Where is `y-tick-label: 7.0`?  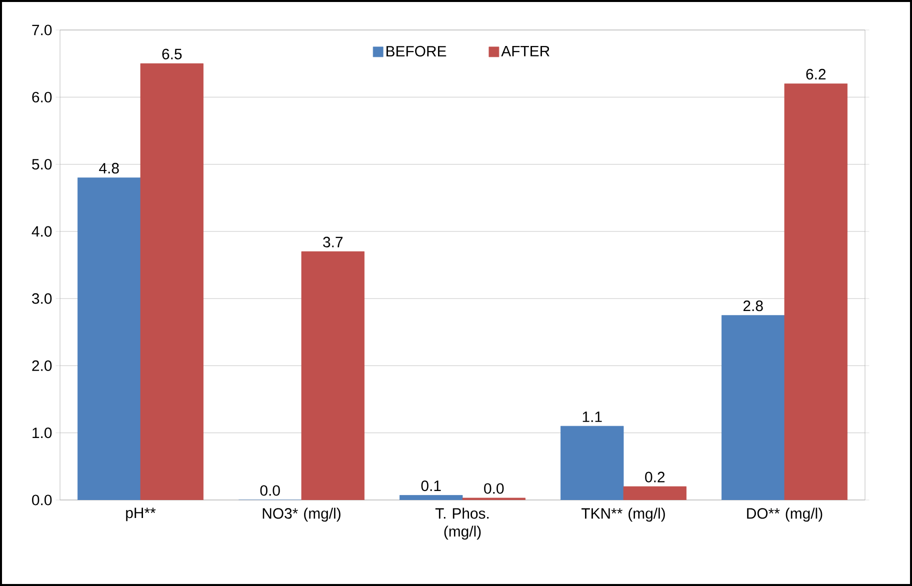 y-tick-label: 7.0 is located at coordinates (42, 30).